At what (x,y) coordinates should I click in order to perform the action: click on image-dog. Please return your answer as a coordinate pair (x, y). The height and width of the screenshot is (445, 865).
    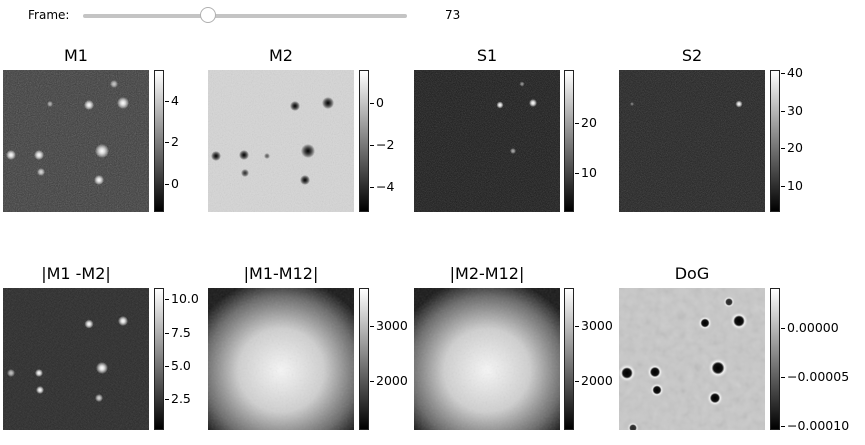
    Looking at the image, I should click on (692, 359).